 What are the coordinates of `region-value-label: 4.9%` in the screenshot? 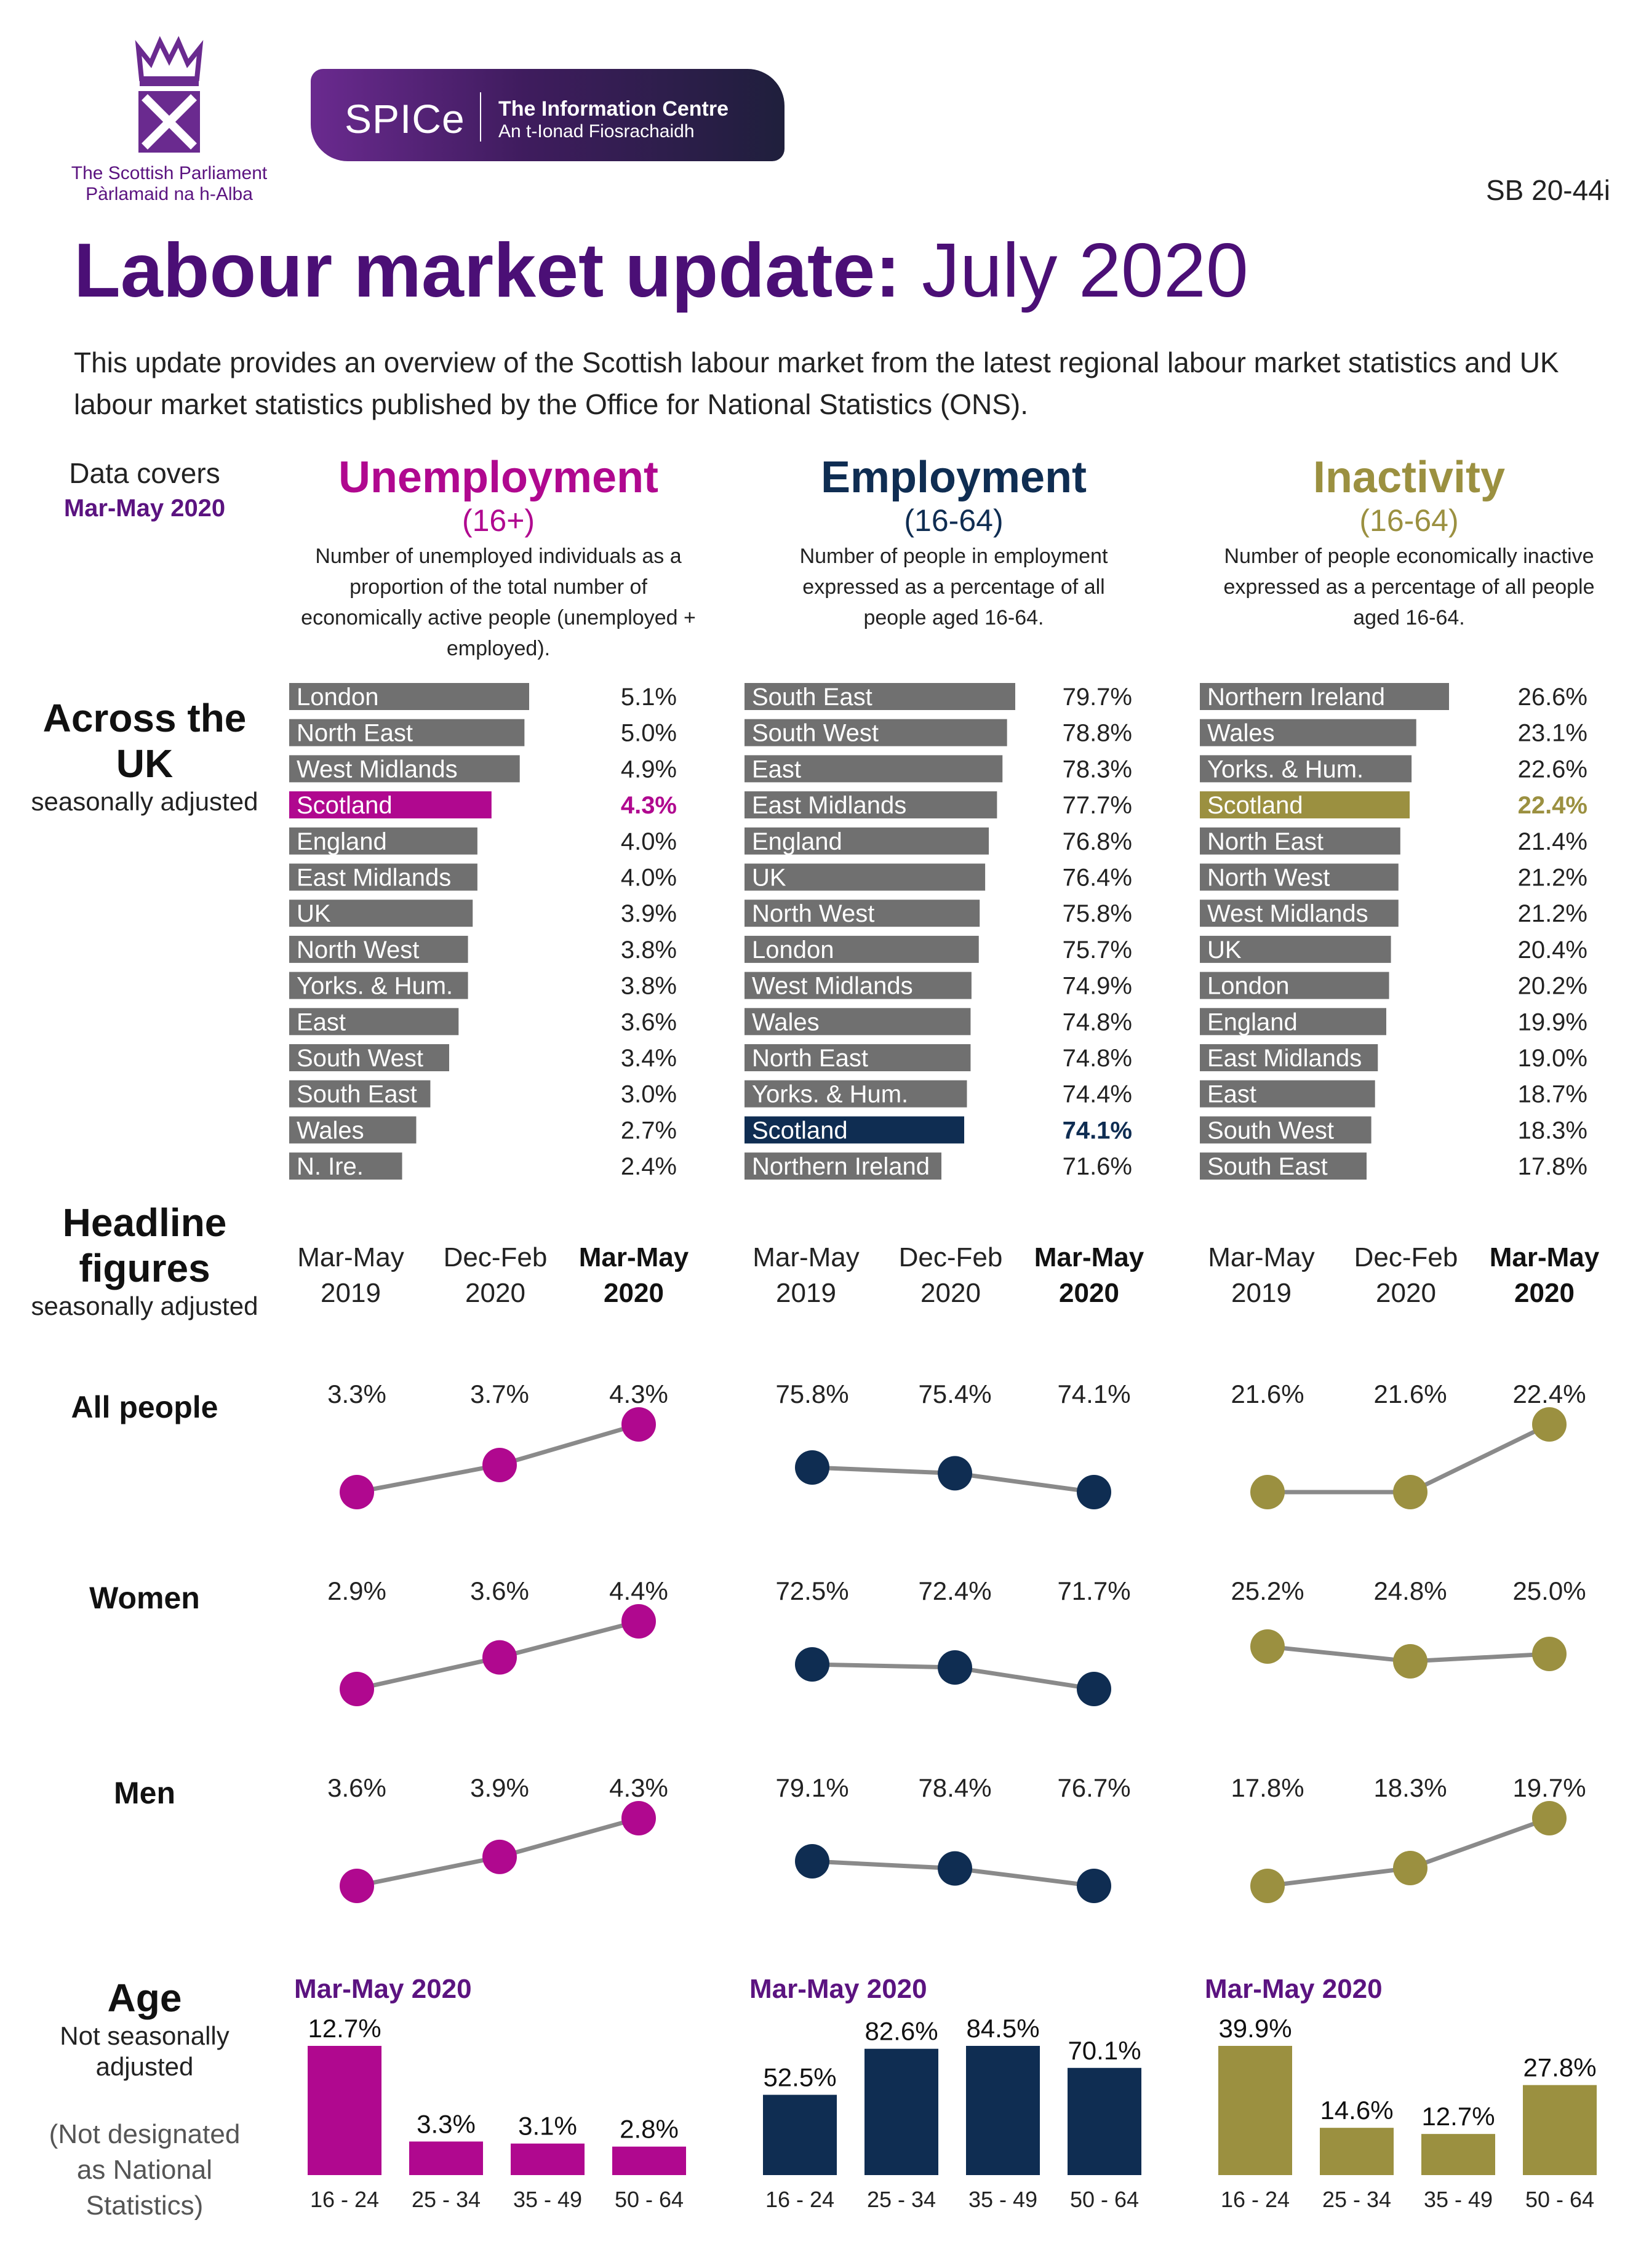 It's located at (649, 769).